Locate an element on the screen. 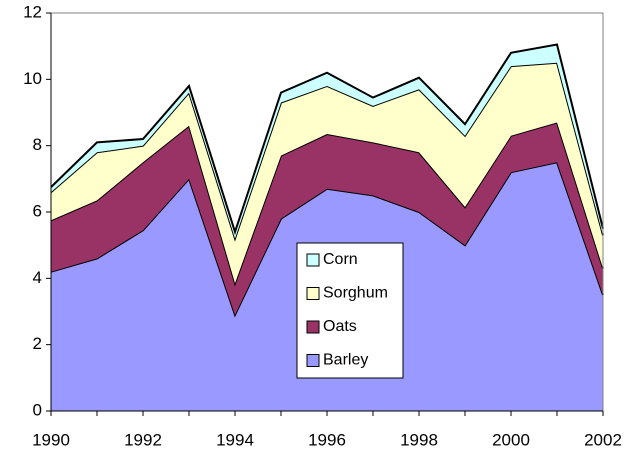 Image resolution: width=632 pixels, height=465 pixels. x-tick-label: 1992 is located at coordinates (143, 439).